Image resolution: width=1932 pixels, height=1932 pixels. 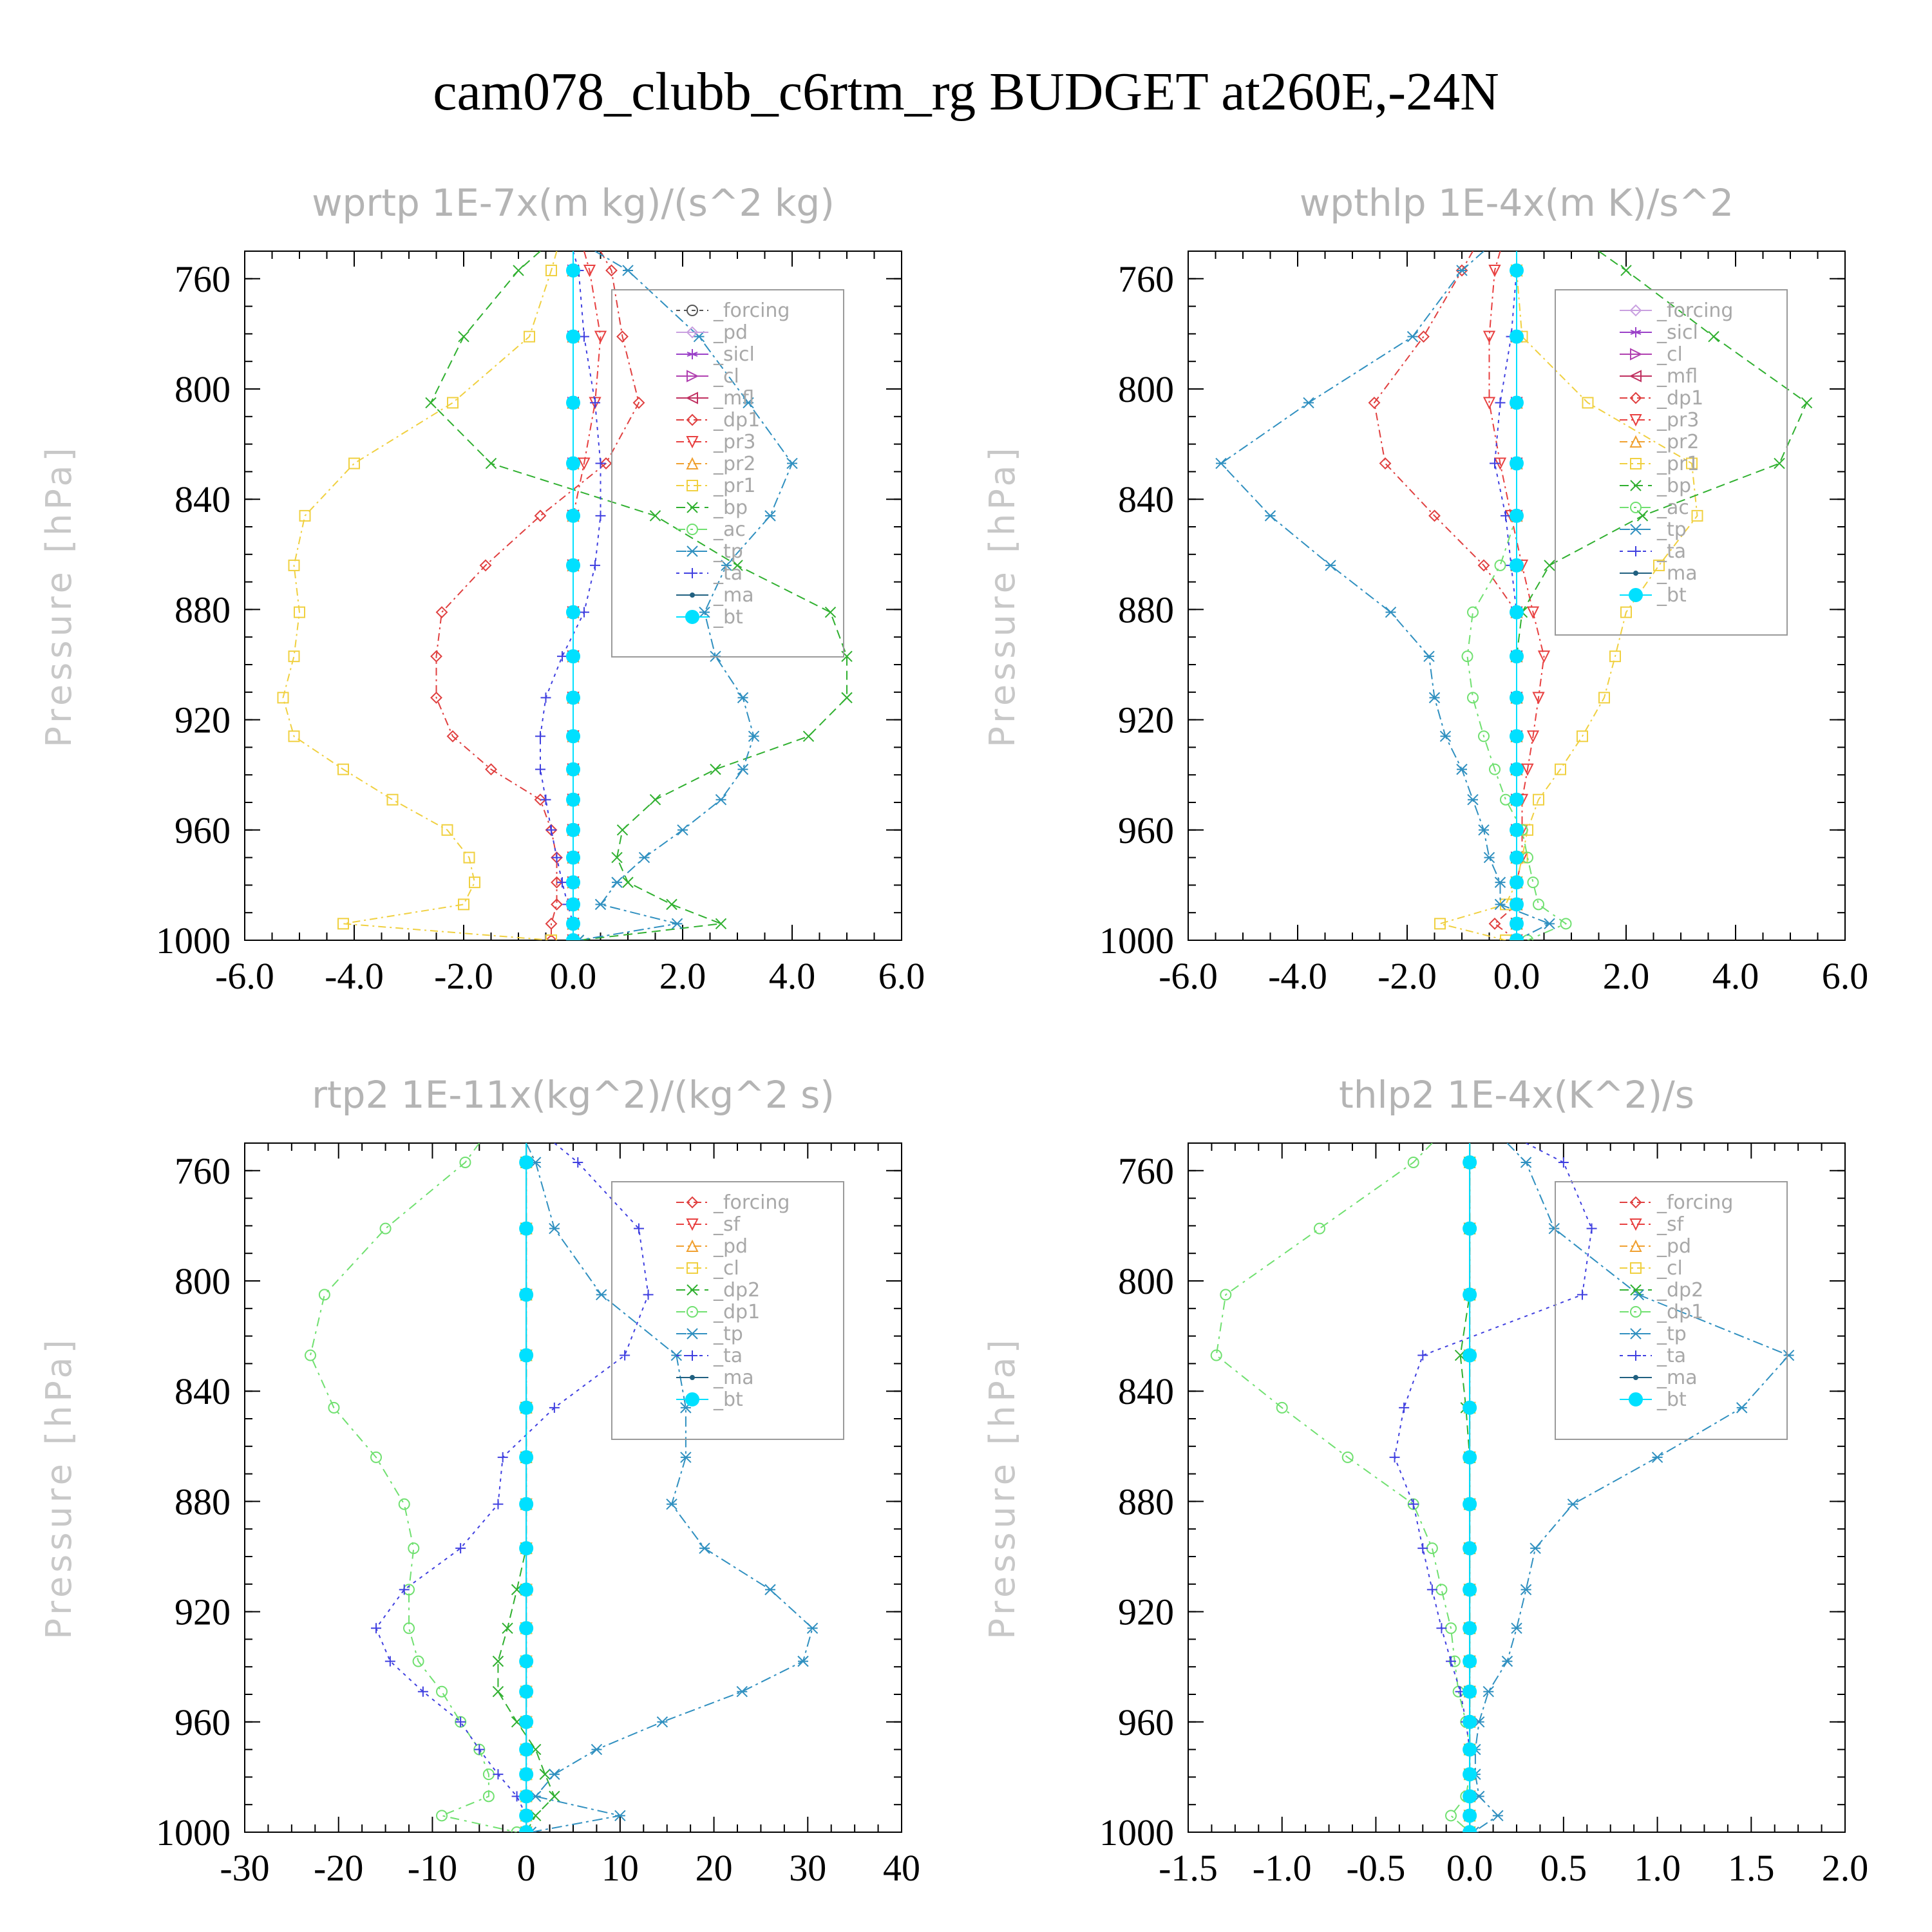 What do you see at coordinates (691, 398) in the screenshot?
I see `legend-marker_mfl` at bounding box center [691, 398].